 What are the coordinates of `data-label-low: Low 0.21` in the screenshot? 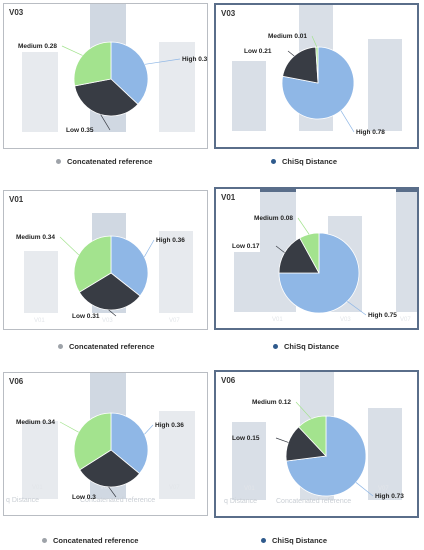 It's located at (258, 51).